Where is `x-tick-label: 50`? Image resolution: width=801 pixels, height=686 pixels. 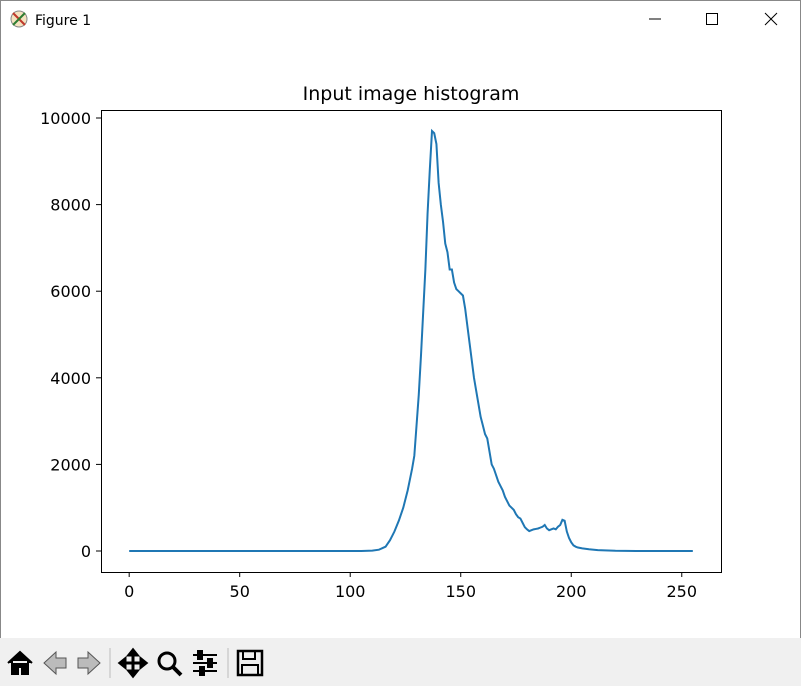
x-tick-label: 50 is located at coordinates (240, 591).